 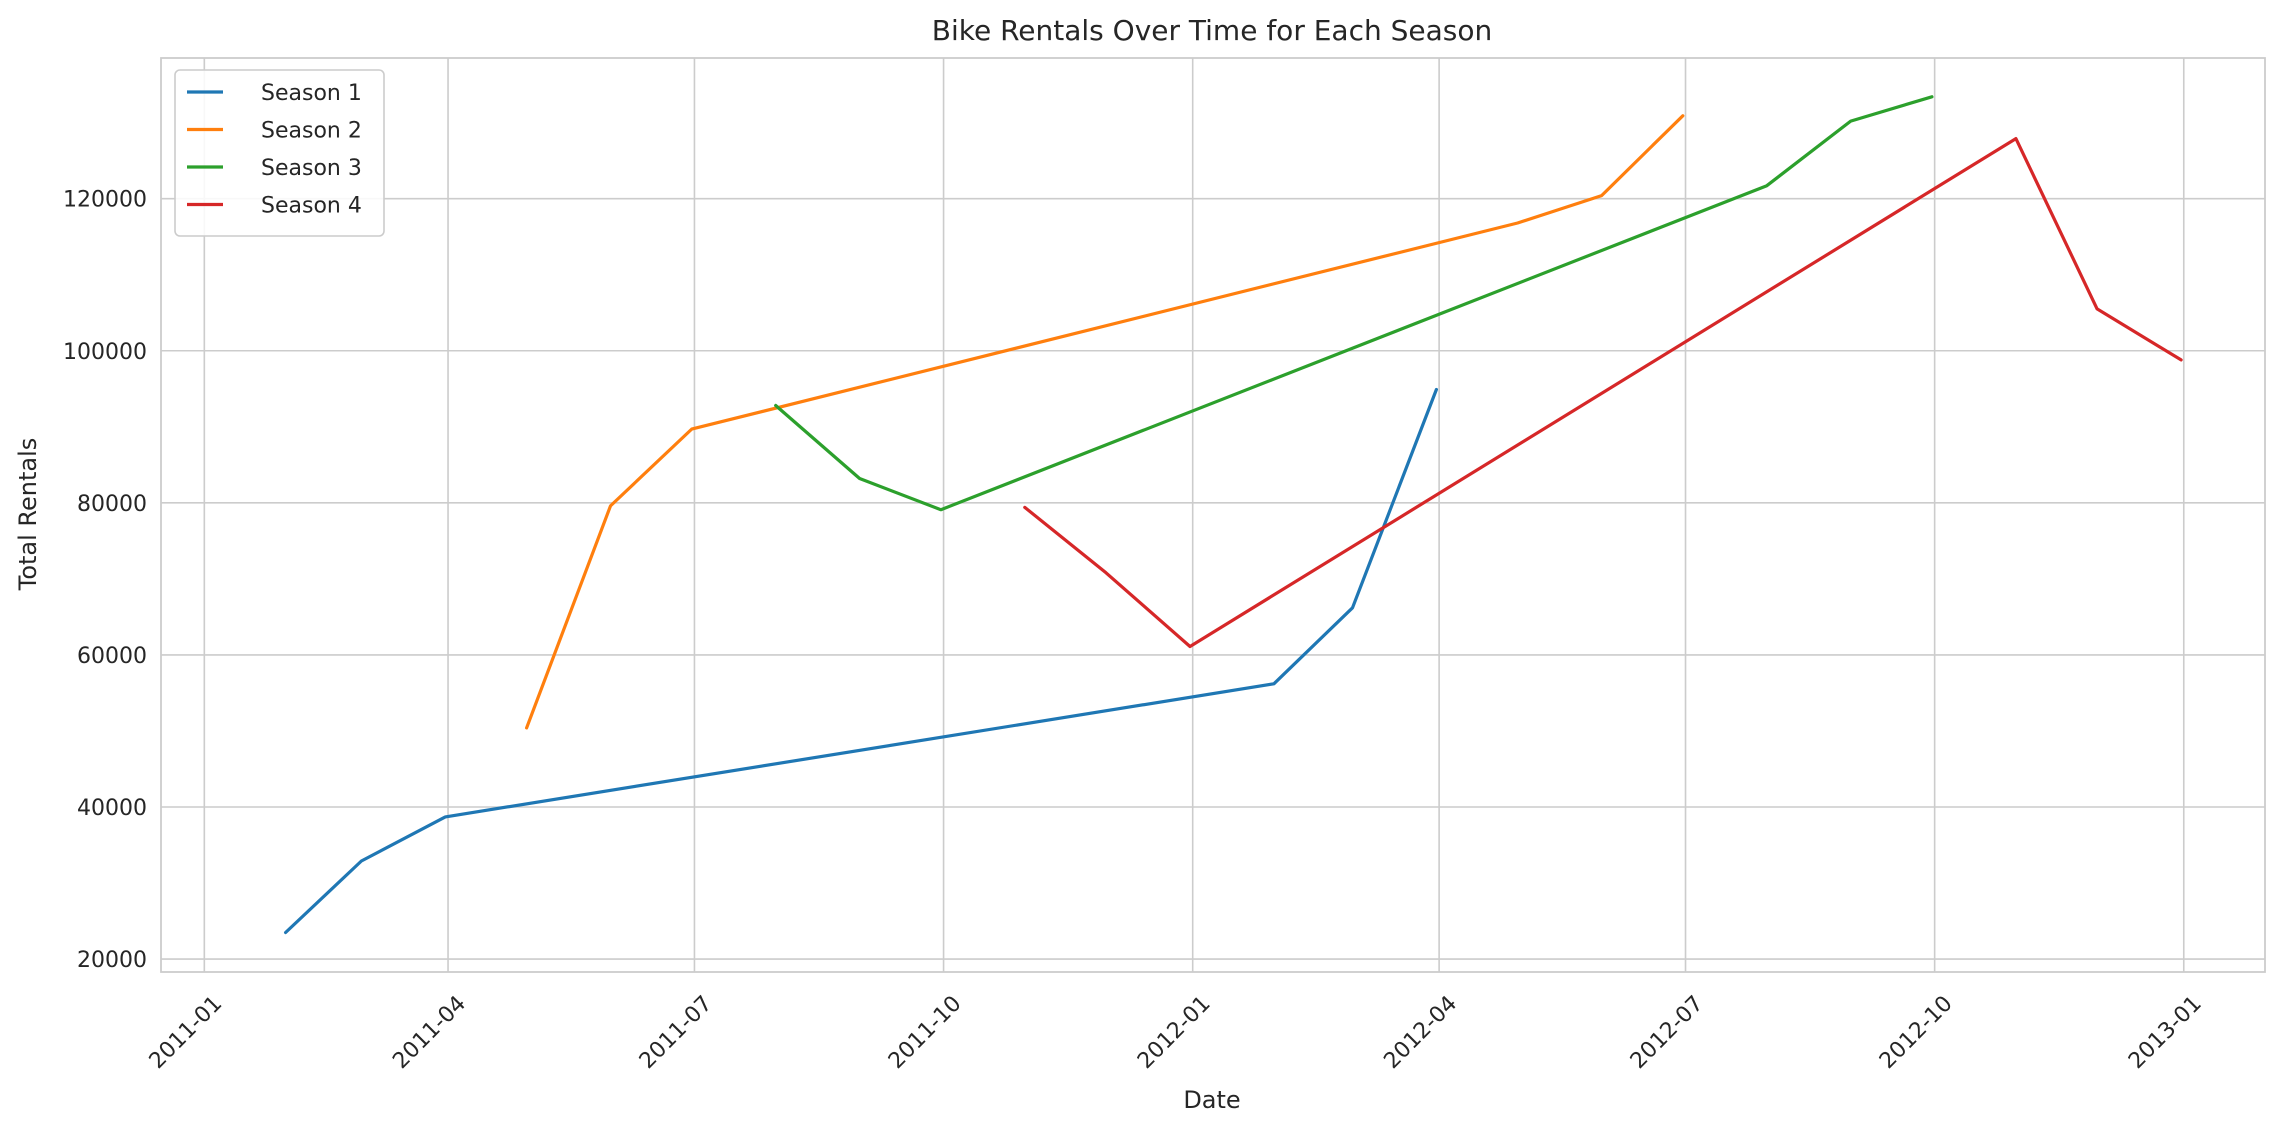 What do you see at coordinates (1420, 1032) in the screenshot?
I see `x-tick-label: 2012-04` at bounding box center [1420, 1032].